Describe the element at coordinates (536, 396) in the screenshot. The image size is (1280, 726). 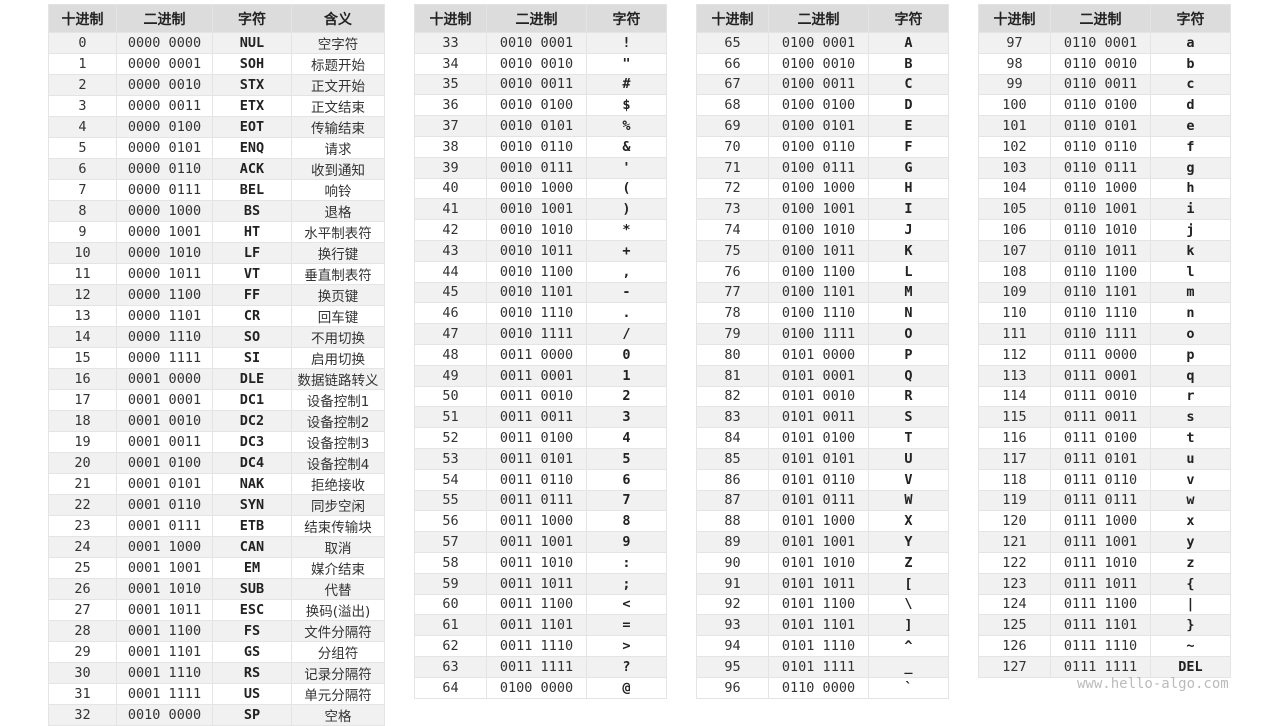
I see `binary-cell: 0011 0010` at that location.